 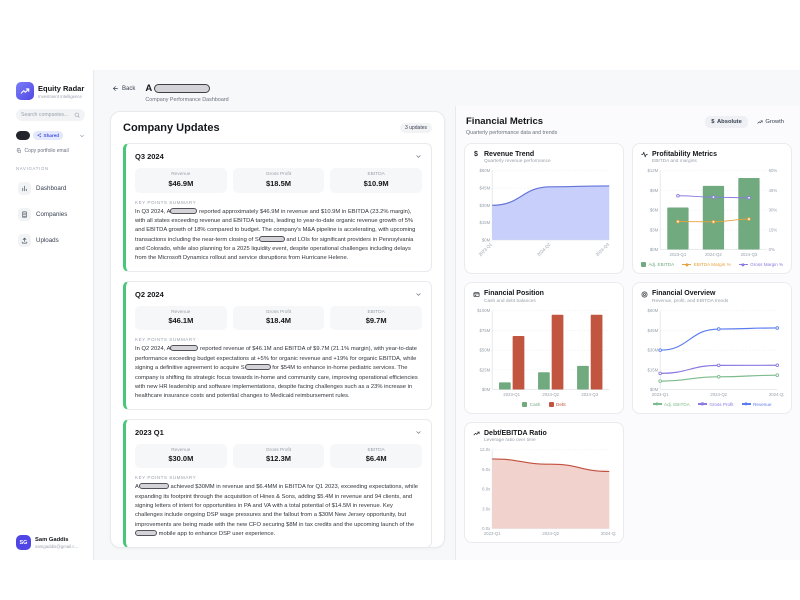 I want to click on wallet-icon, so click(x=476, y=294).